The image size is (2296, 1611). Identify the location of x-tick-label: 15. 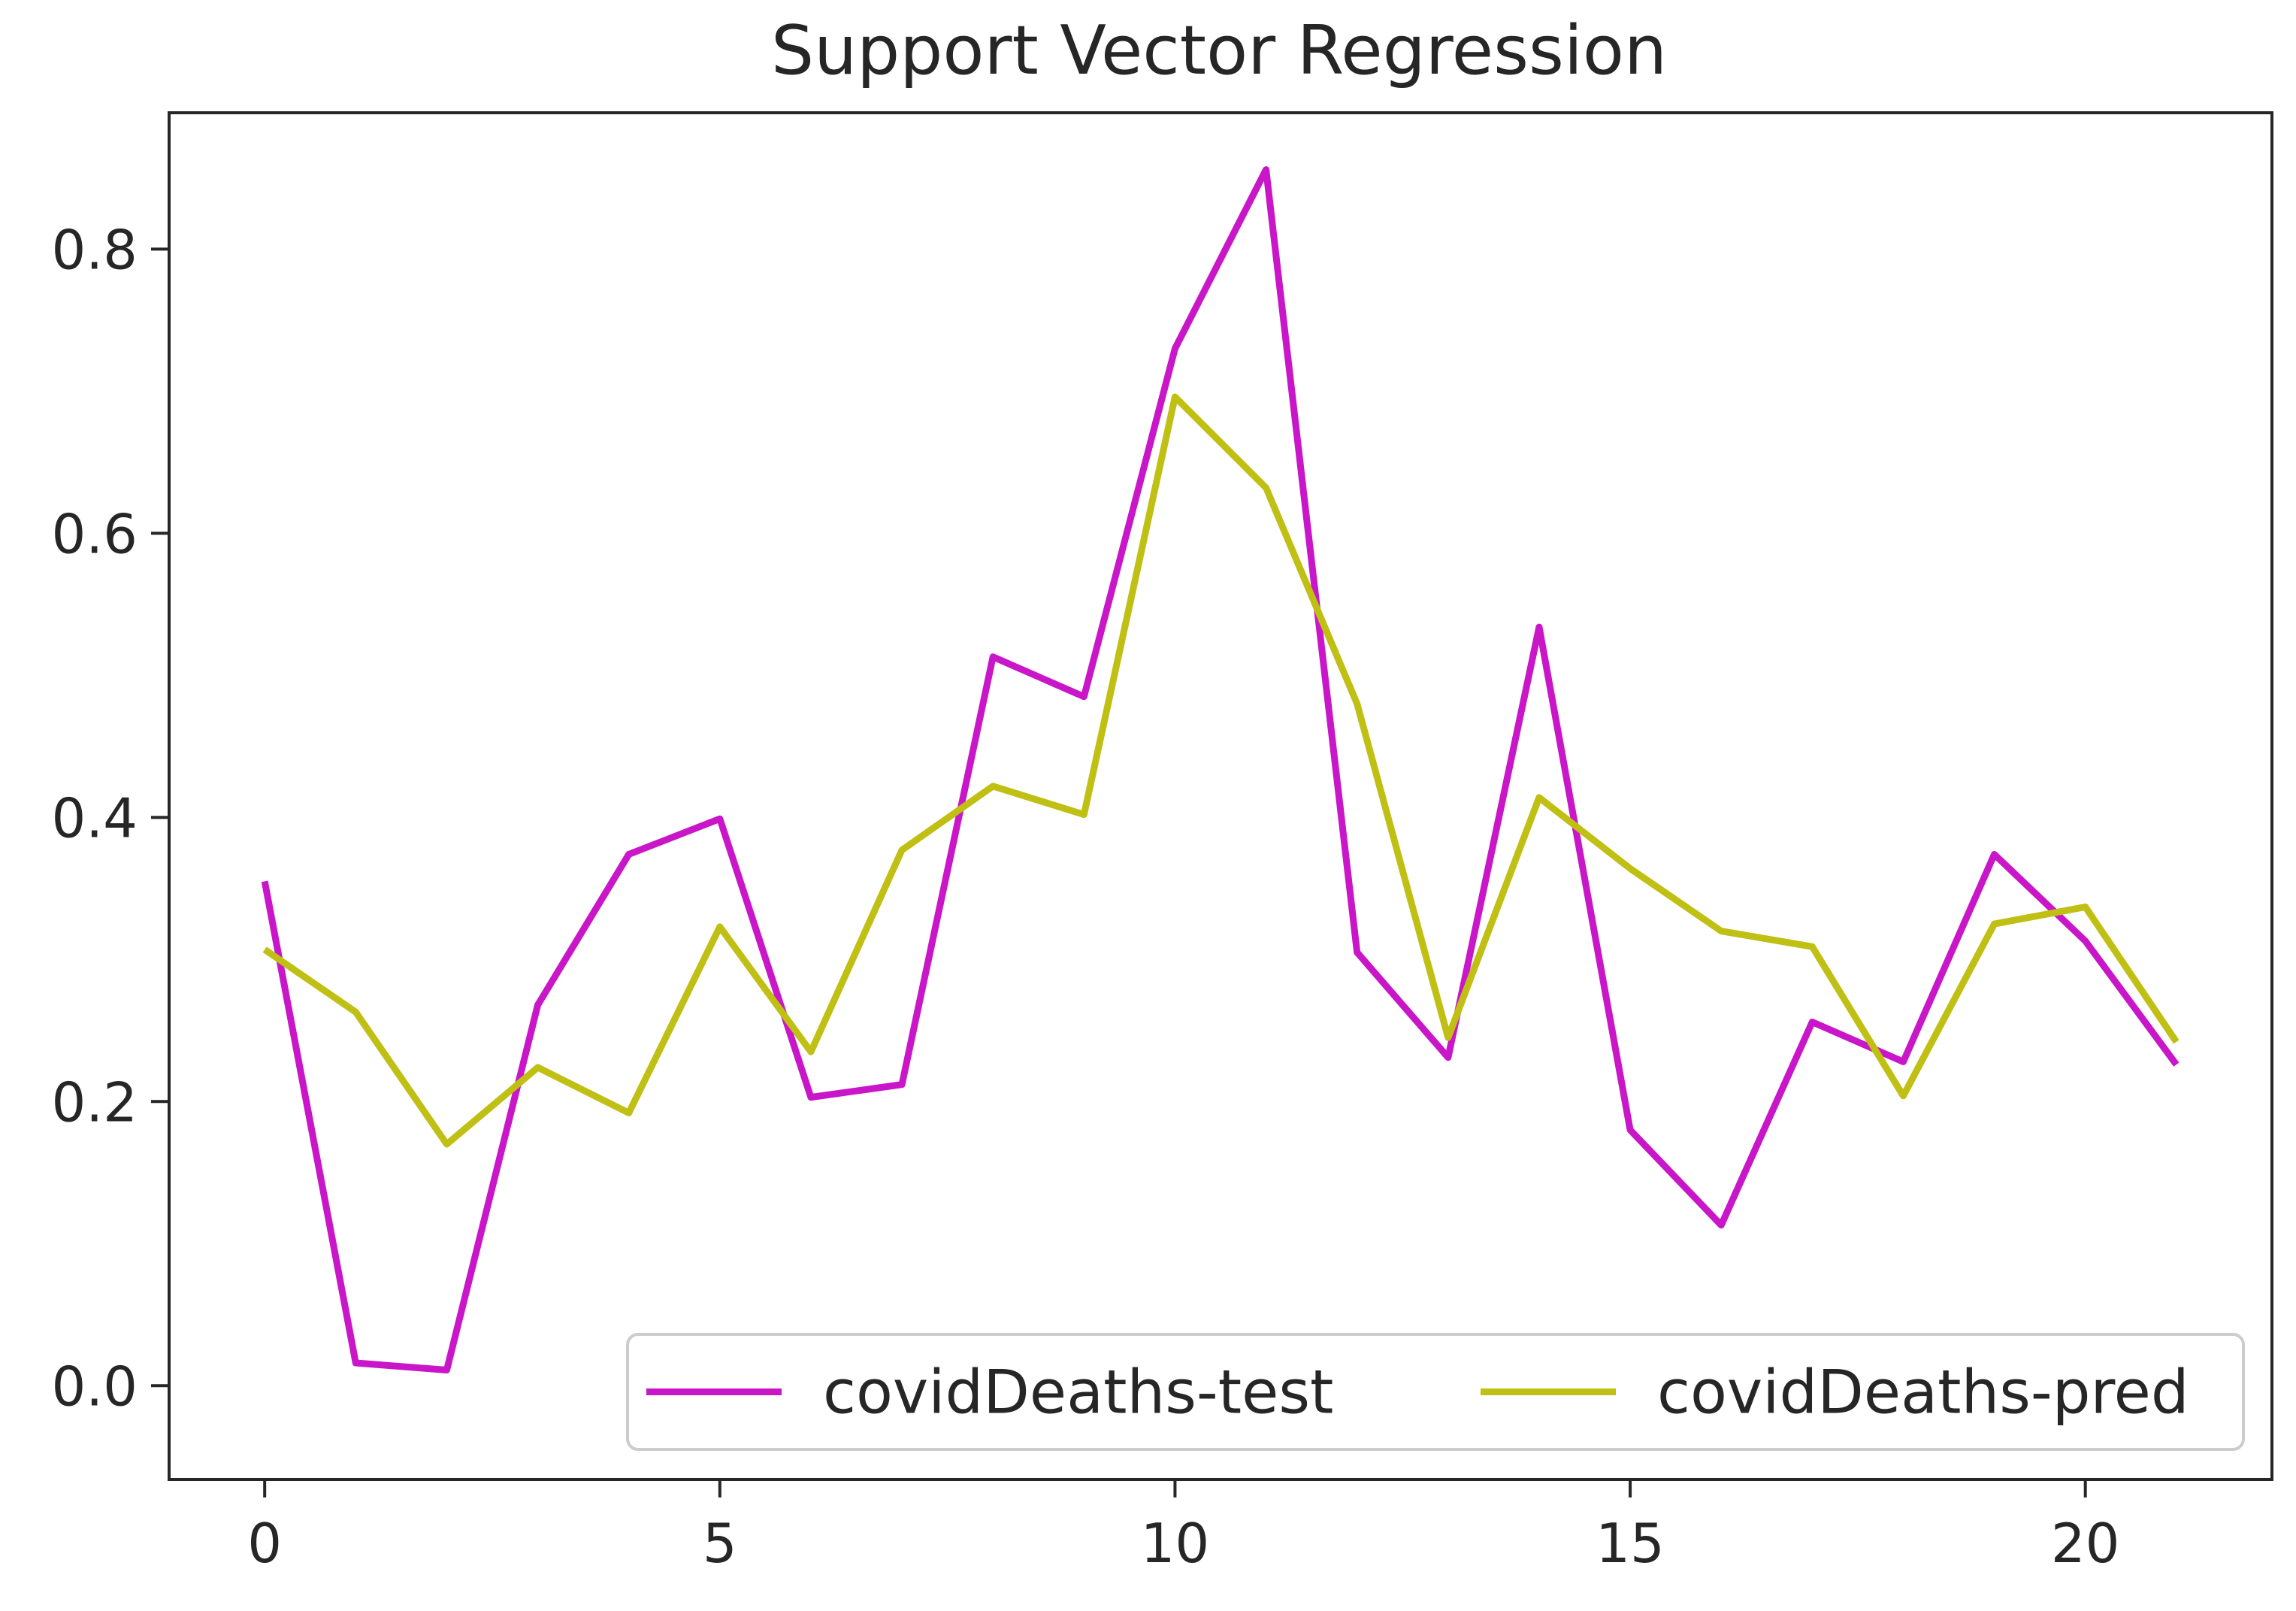
(1630, 1543).